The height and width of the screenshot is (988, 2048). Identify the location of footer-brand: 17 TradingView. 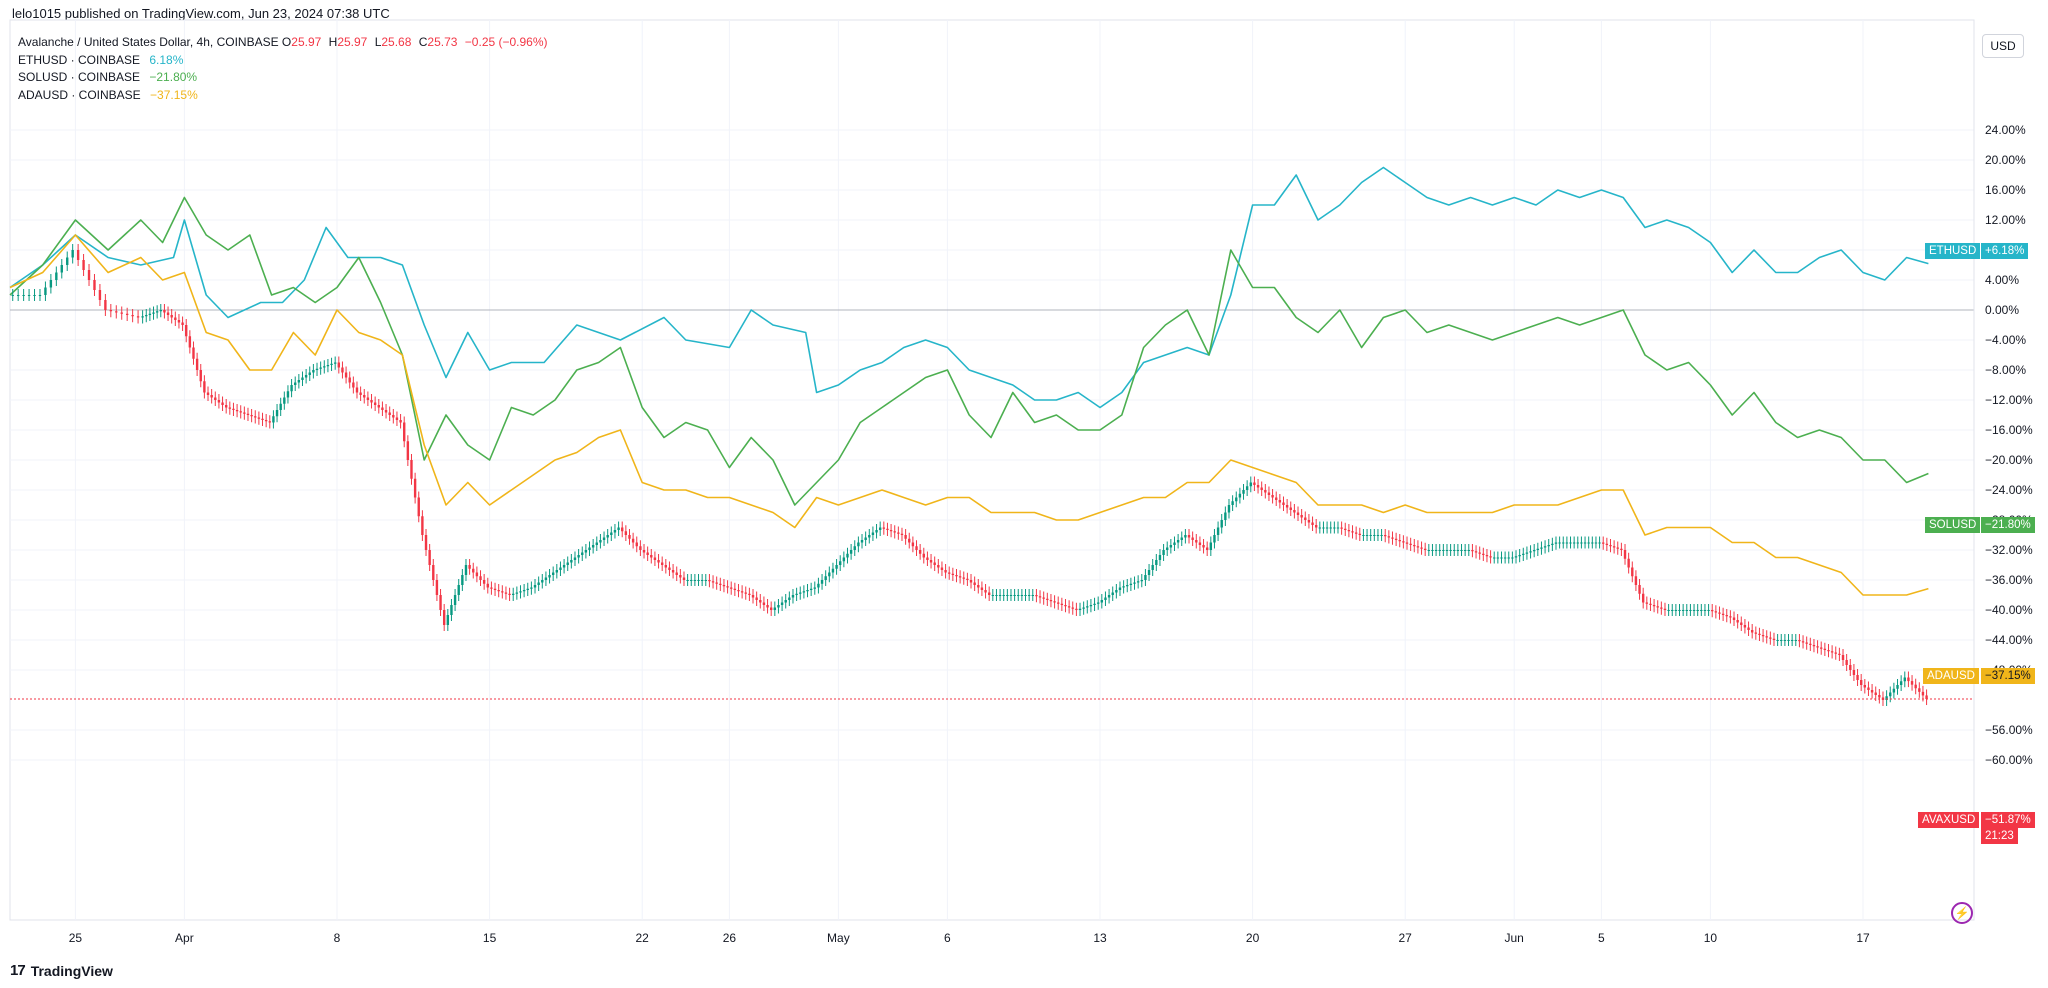
(61, 970).